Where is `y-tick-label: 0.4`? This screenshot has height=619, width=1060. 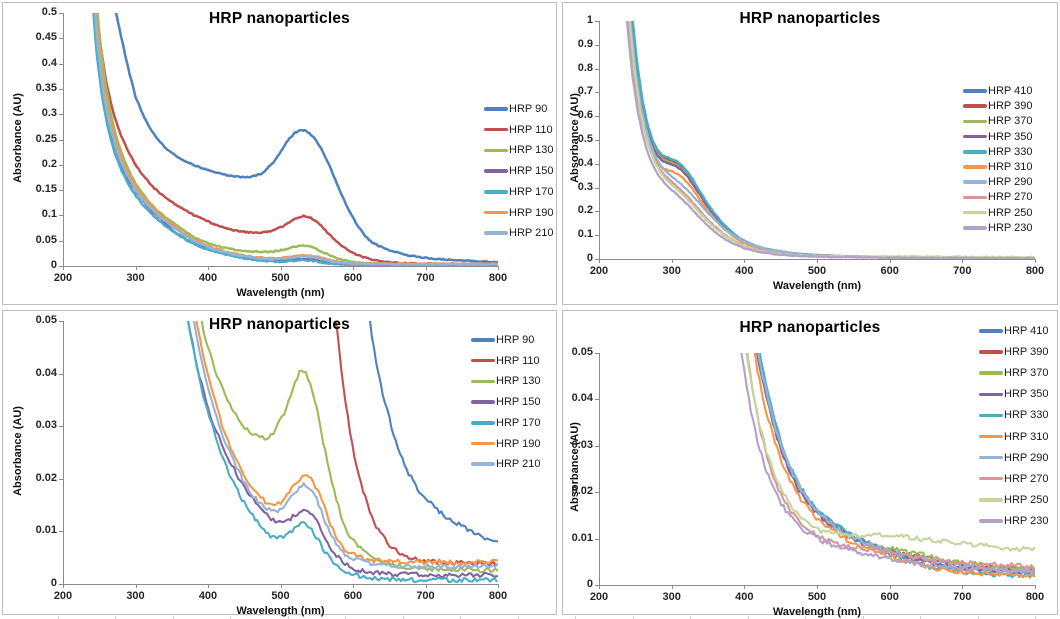 y-tick-label: 0.4 is located at coordinates (585, 162).